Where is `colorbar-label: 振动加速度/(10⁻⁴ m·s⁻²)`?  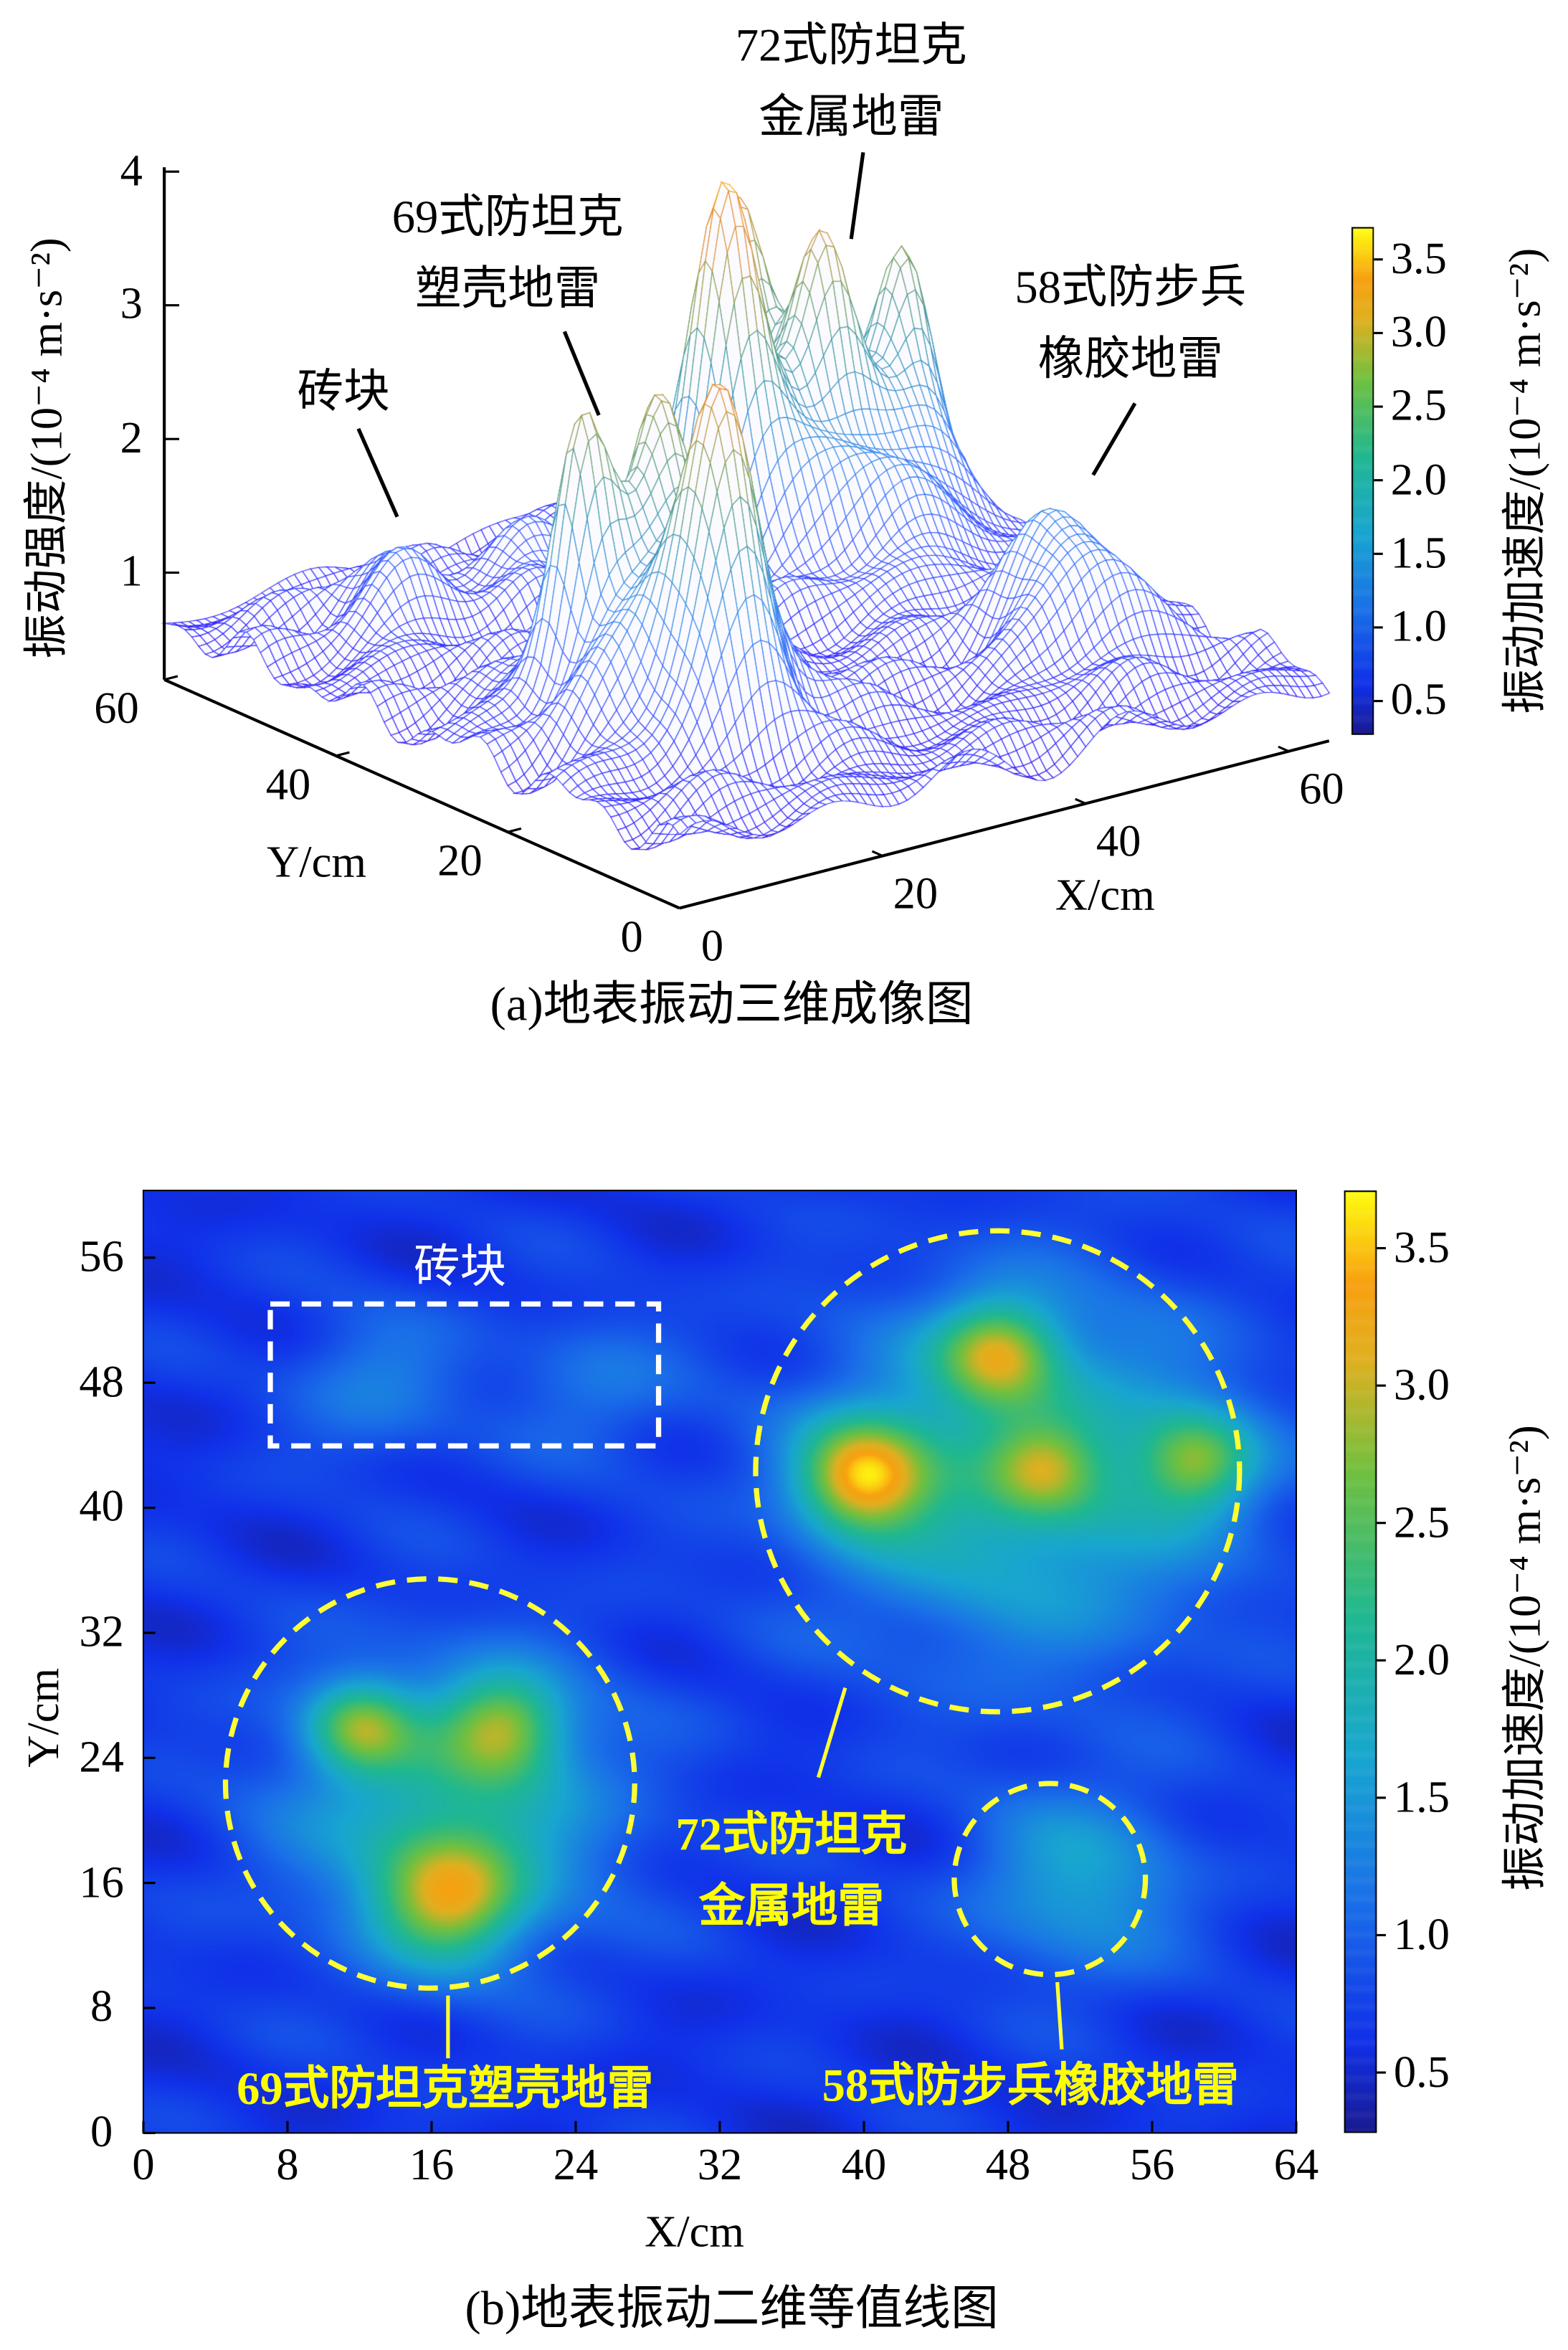 colorbar-label: 振动加速度/(10⁻⁴ m·s⁻²) is located at coordinates (1526, 1658).